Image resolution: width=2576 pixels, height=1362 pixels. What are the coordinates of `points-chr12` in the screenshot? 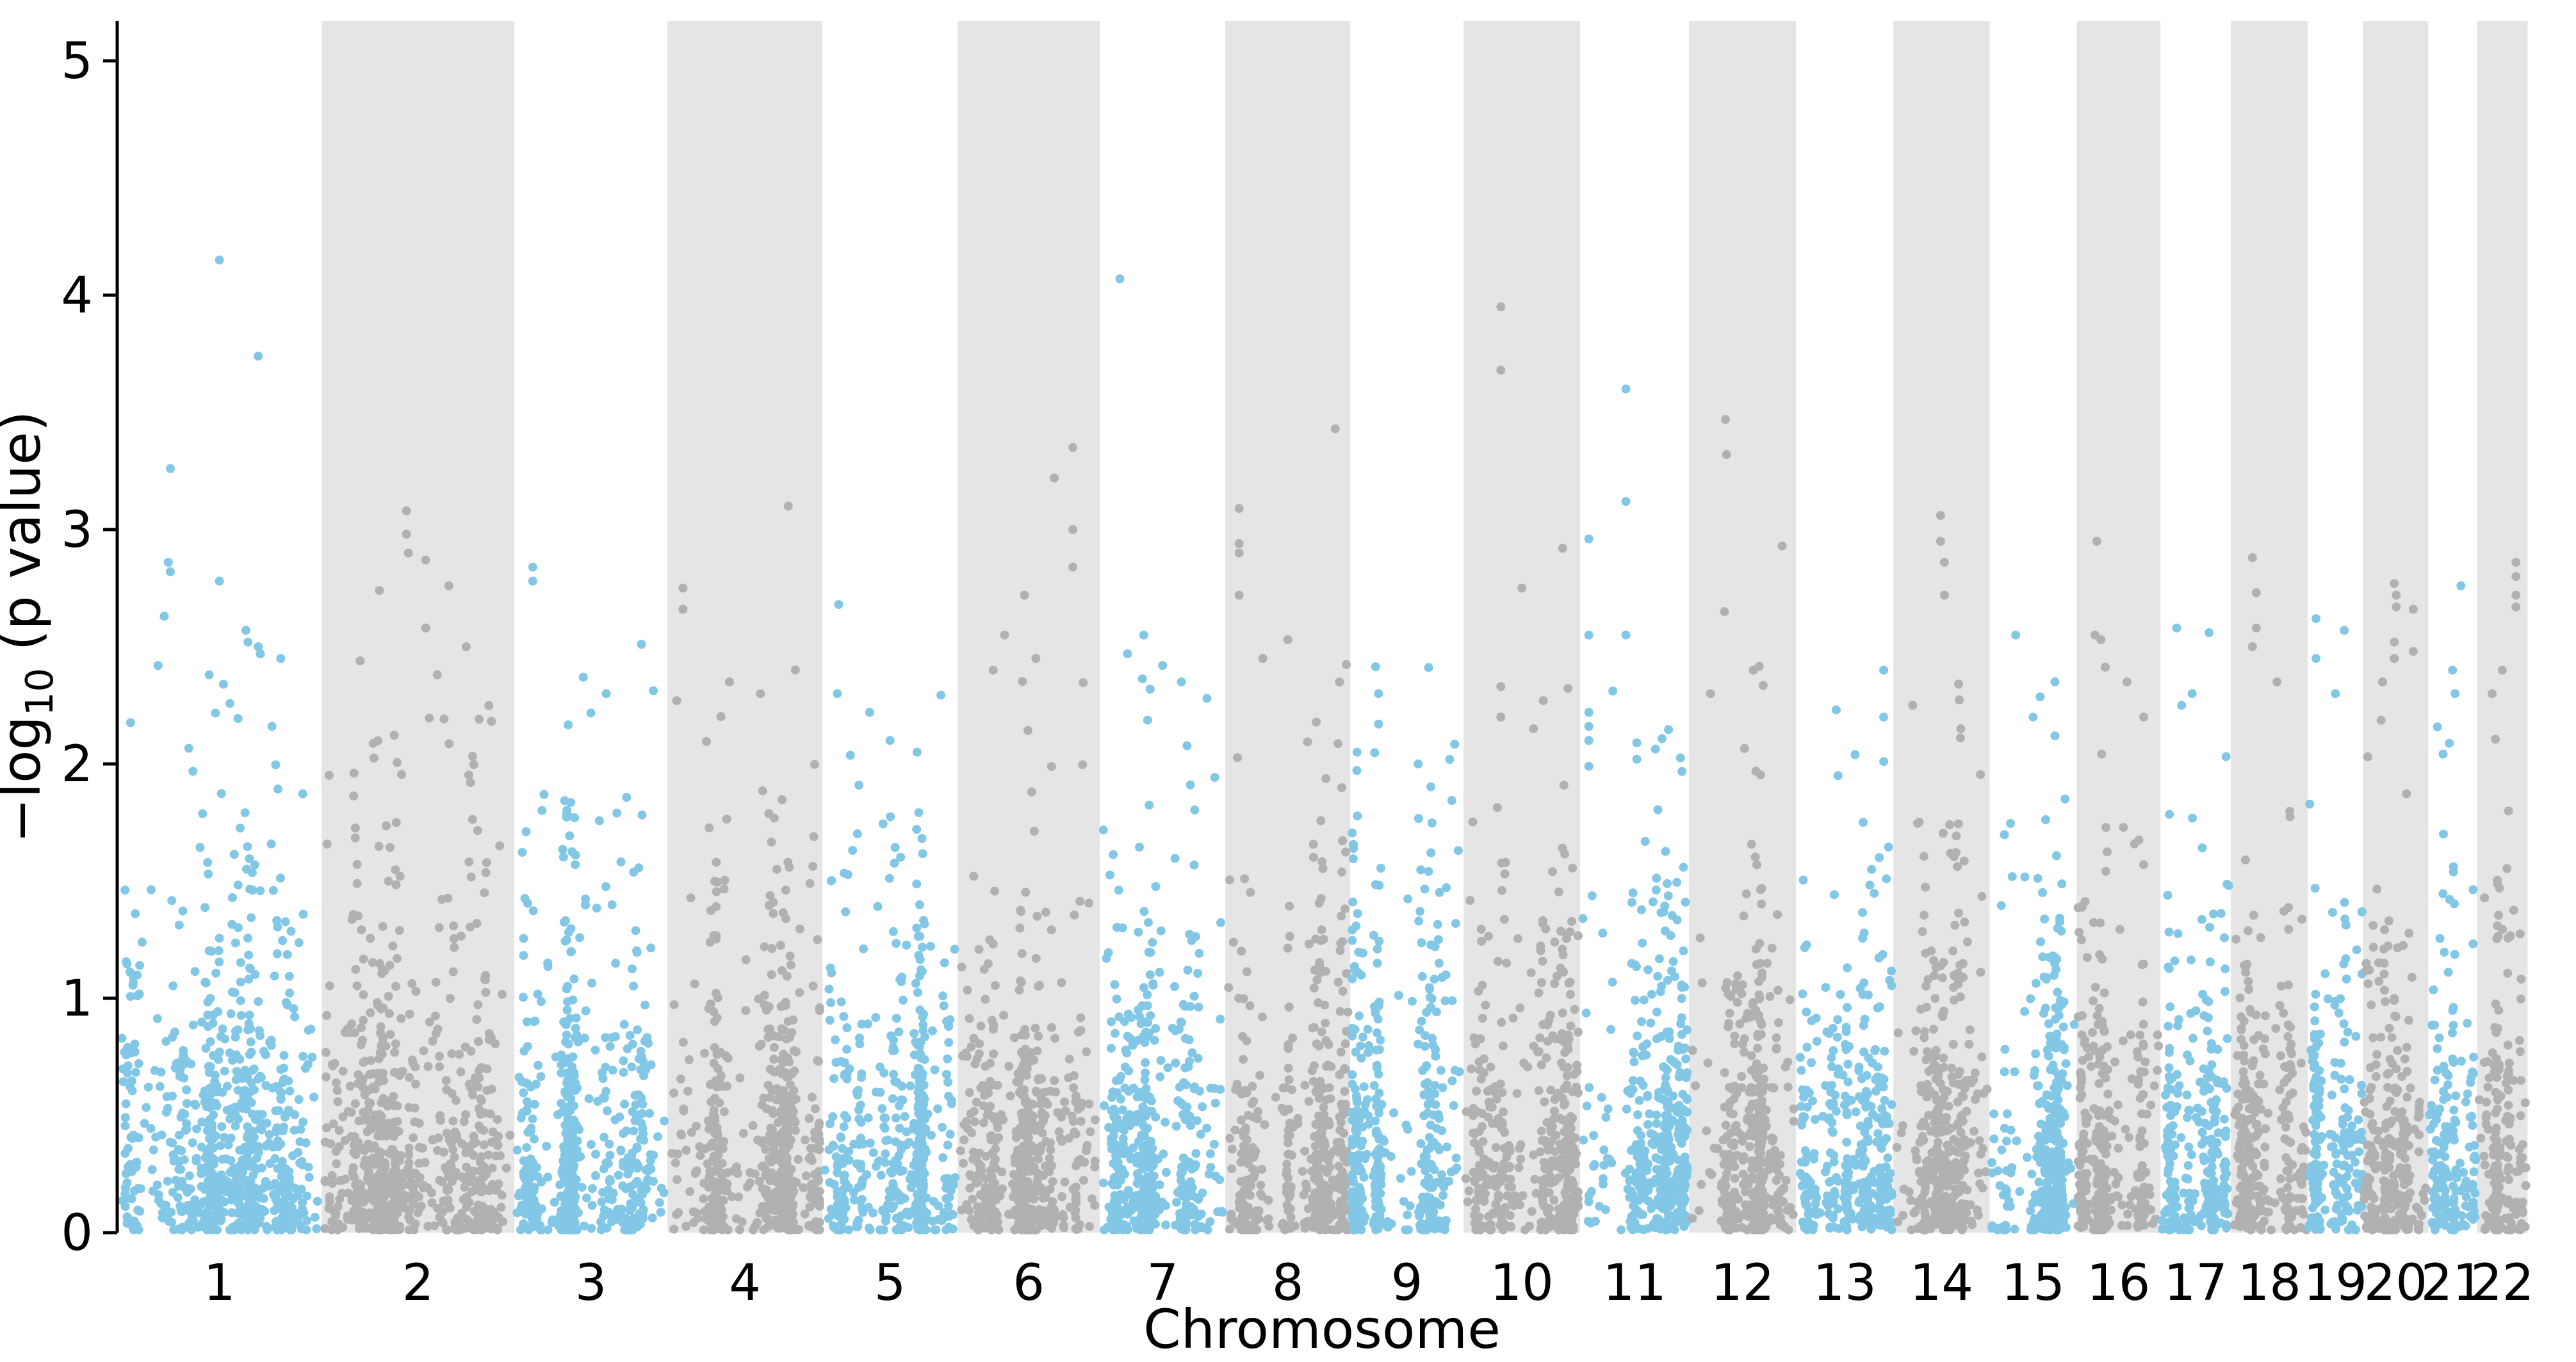 It's located at (1743, 825).